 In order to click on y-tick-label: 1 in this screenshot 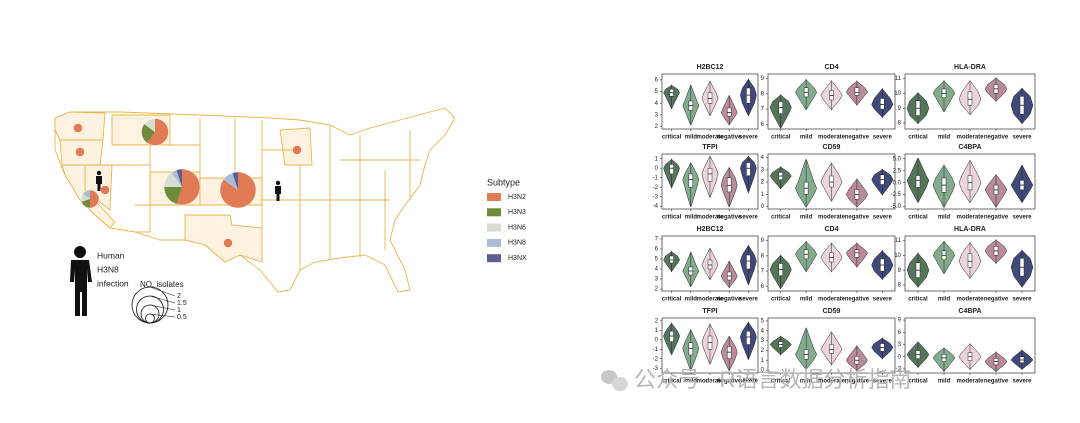, I will do `click(763, 361)`.